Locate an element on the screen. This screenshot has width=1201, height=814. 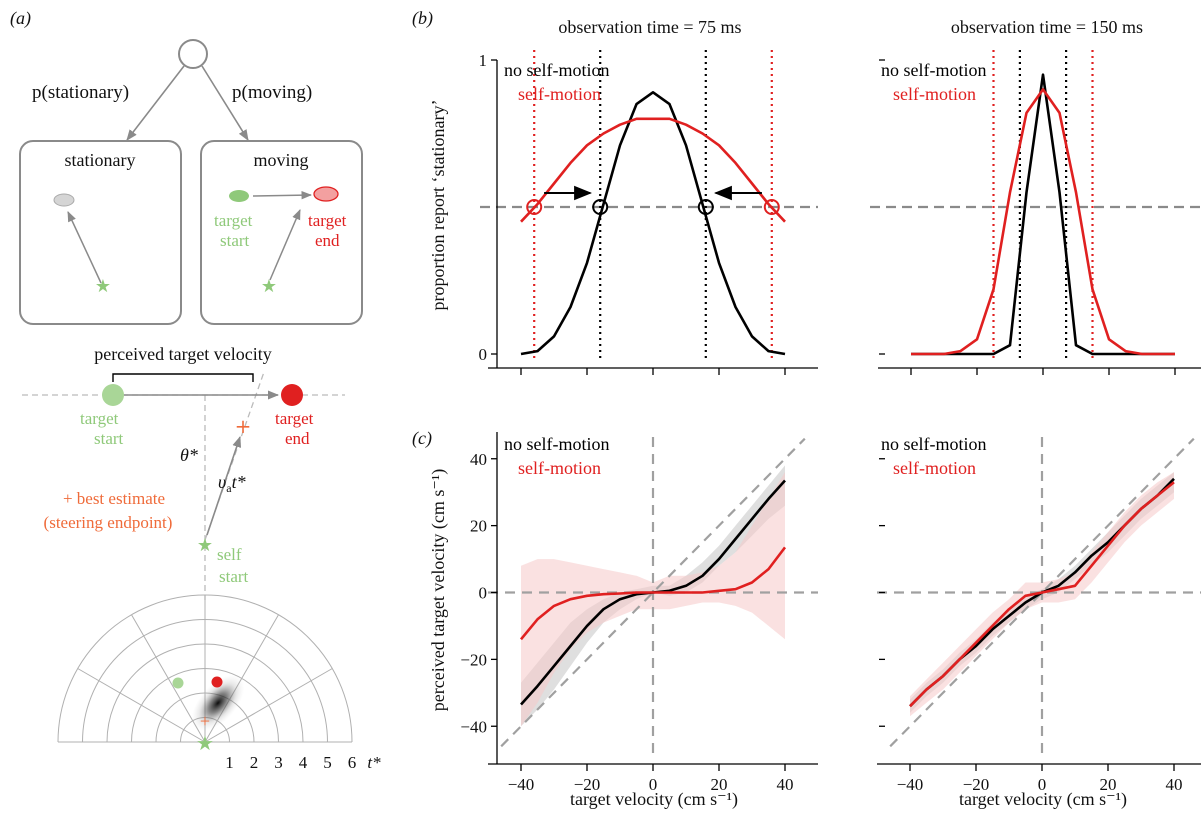
y-tick-label: 20 is located at coordinates (478, 526).